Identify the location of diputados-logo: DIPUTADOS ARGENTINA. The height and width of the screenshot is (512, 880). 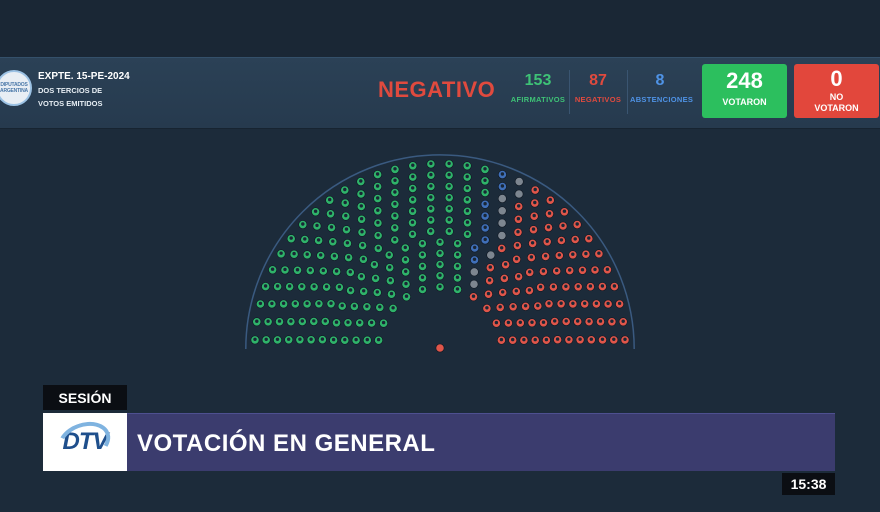
(16, 88).